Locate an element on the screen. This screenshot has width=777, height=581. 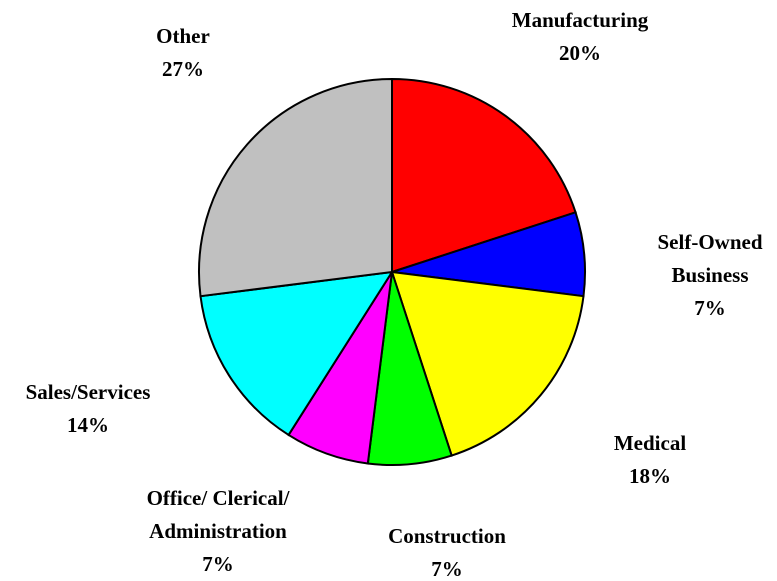
category-name: Other is located at coordinates (183, 36).